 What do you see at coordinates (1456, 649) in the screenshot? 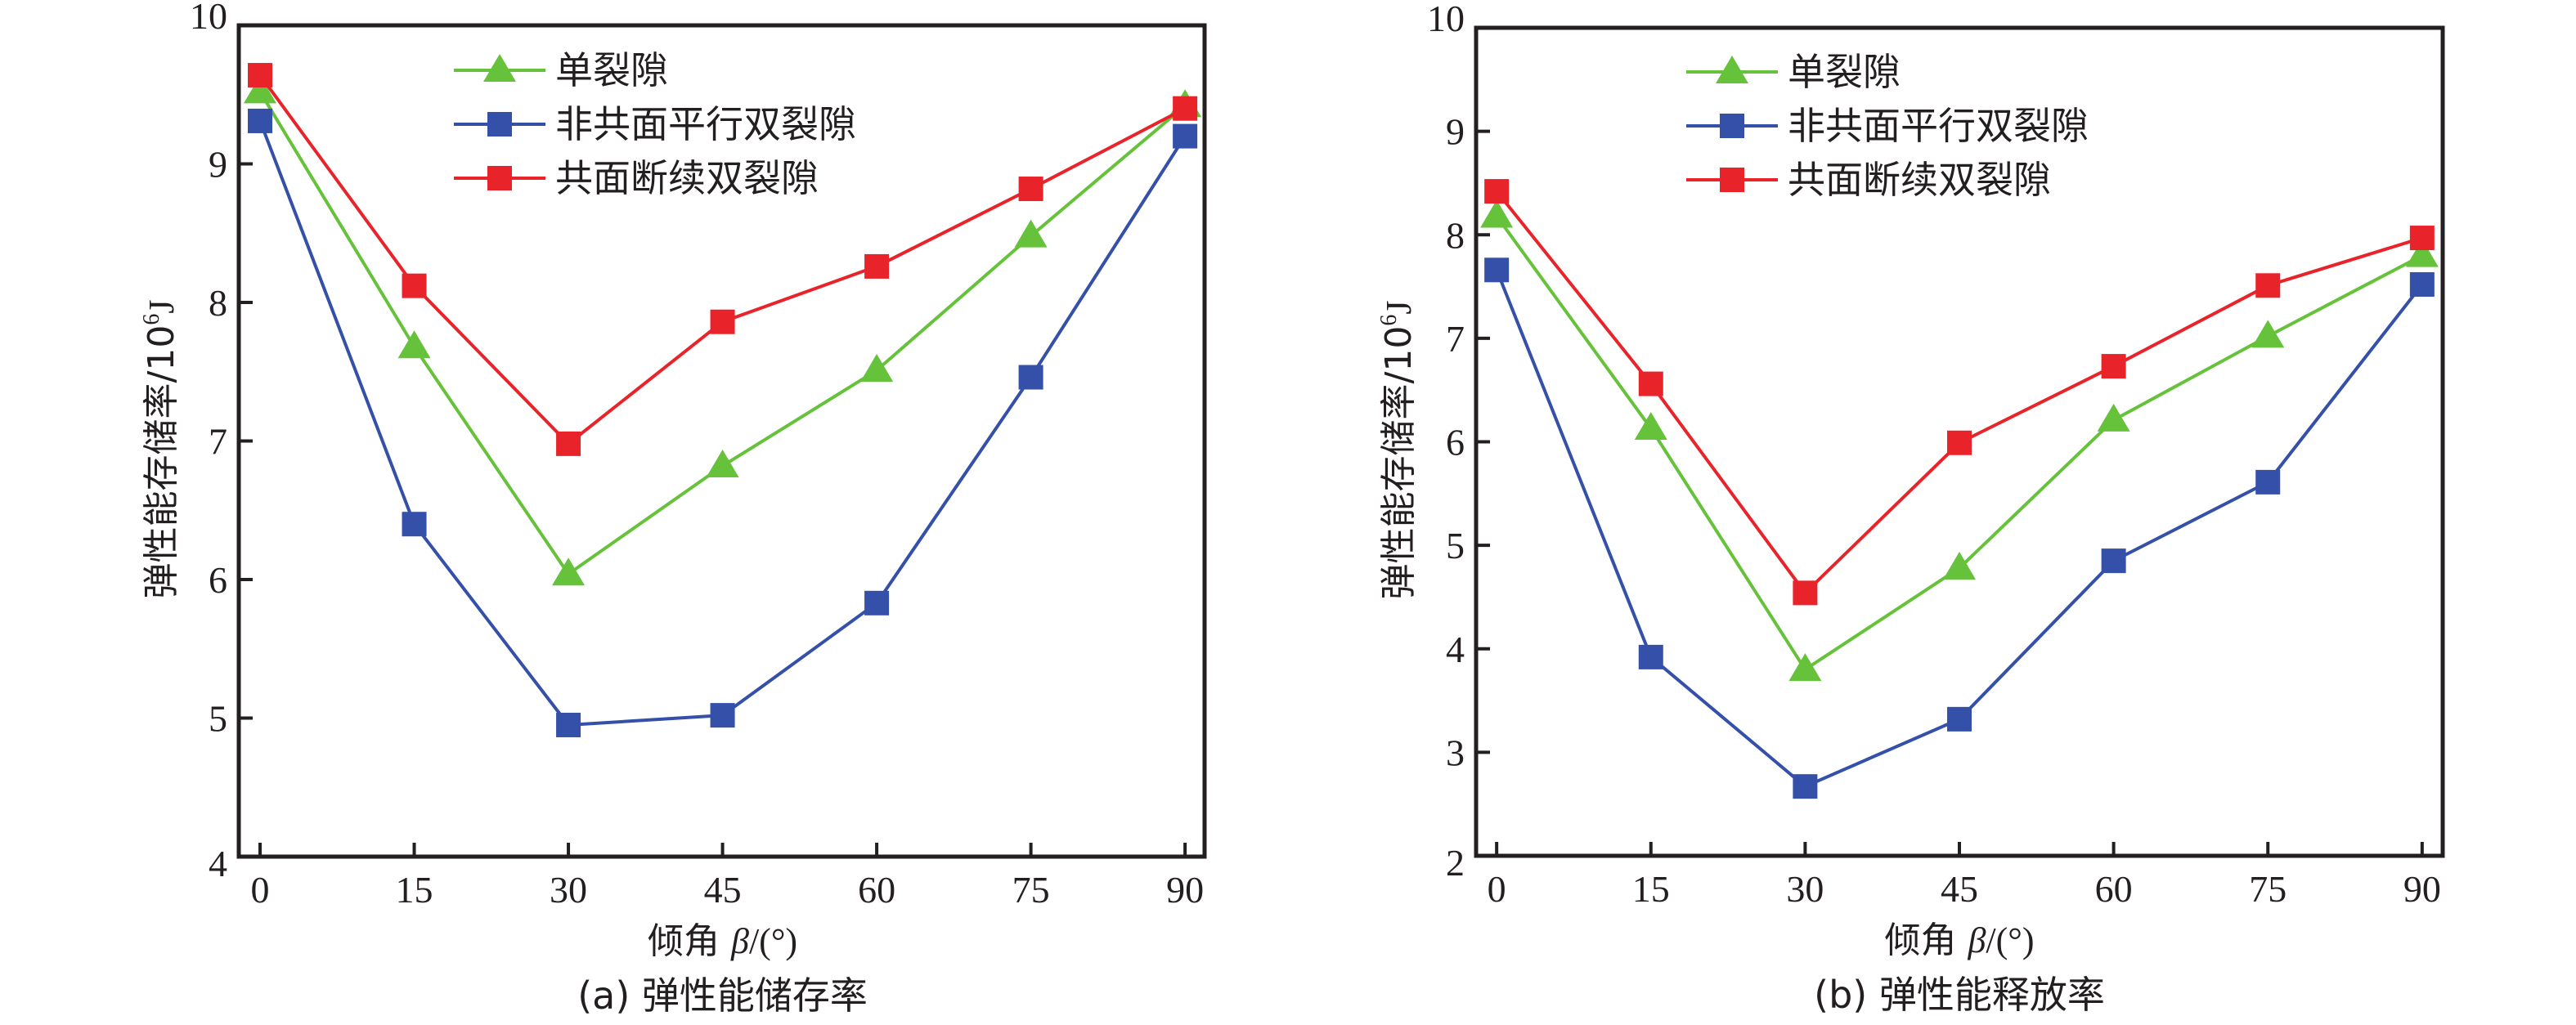
I see `y-tick-label: 4` at bounding box center [1456, 649].